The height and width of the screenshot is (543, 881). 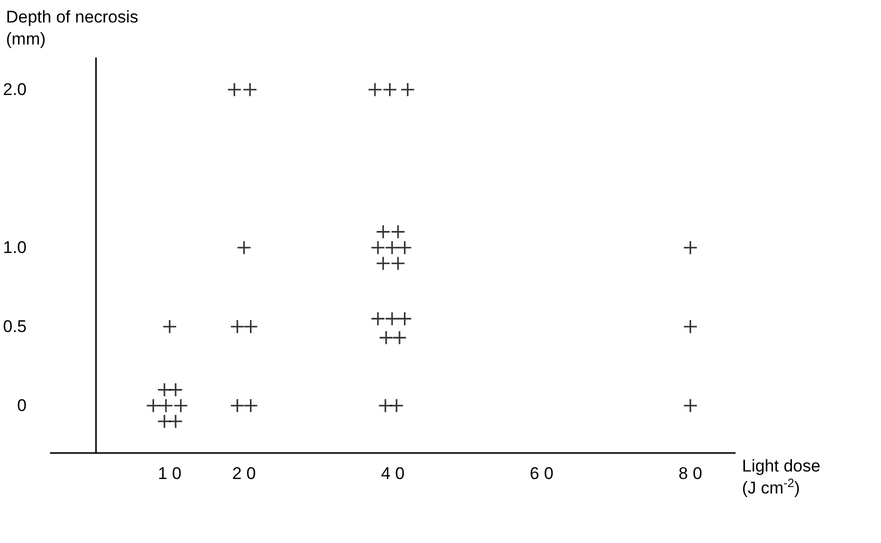 What do you see at coordinates (542, 473) in the screenshot?
I see `x-tick-label: 6 0` at bounding box center [542, 473].